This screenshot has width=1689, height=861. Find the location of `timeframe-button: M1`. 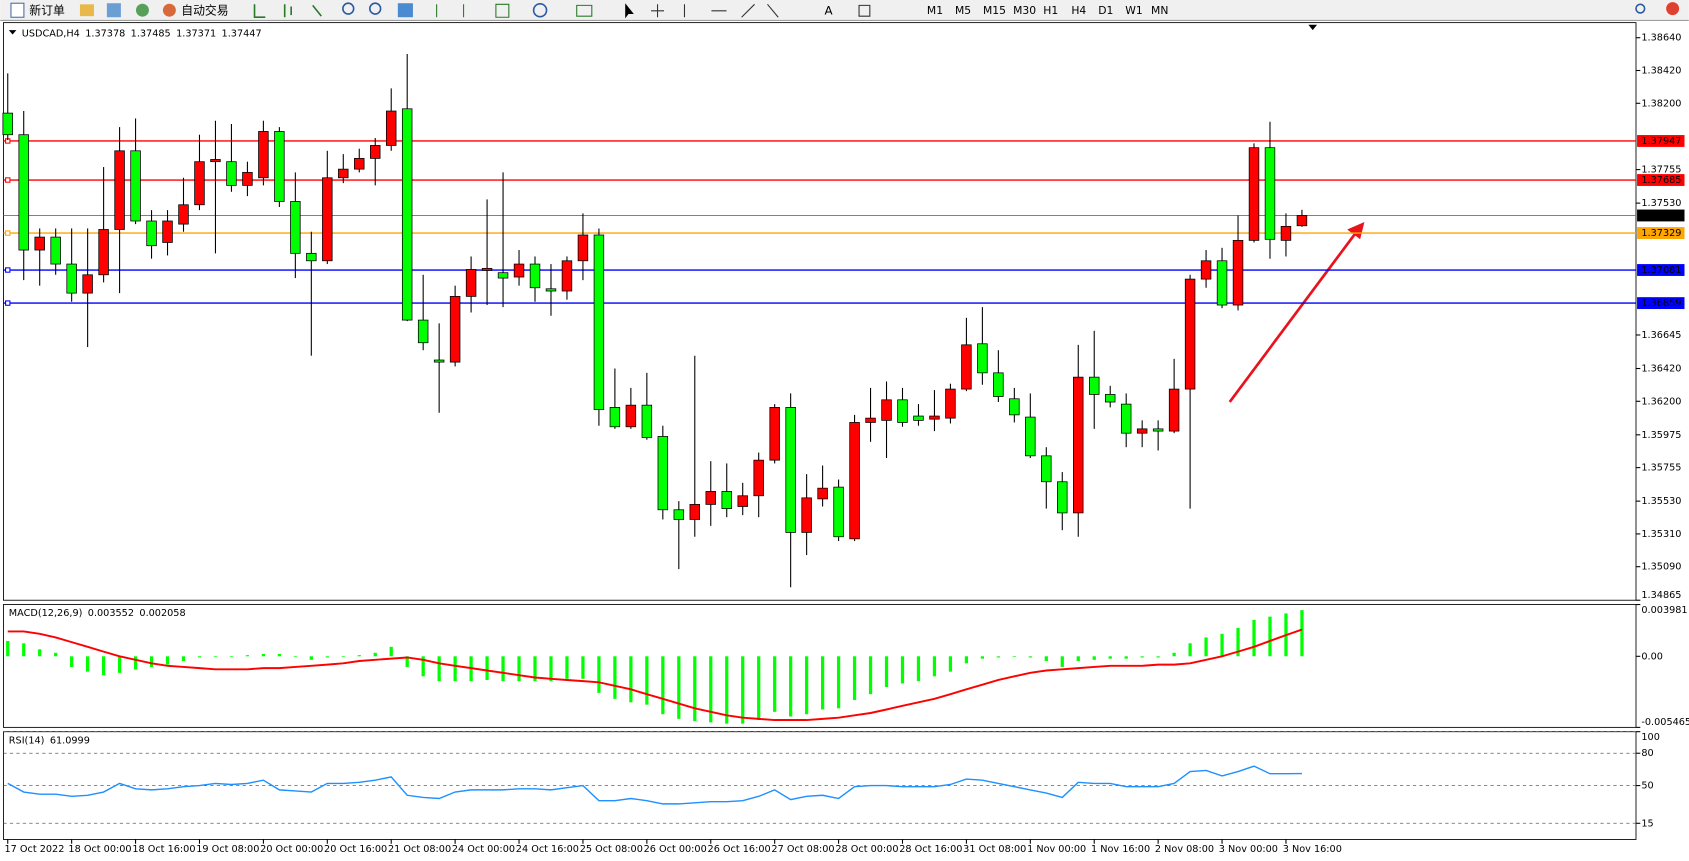

timeframe-button: M1 is located at coordinates (935, 10).